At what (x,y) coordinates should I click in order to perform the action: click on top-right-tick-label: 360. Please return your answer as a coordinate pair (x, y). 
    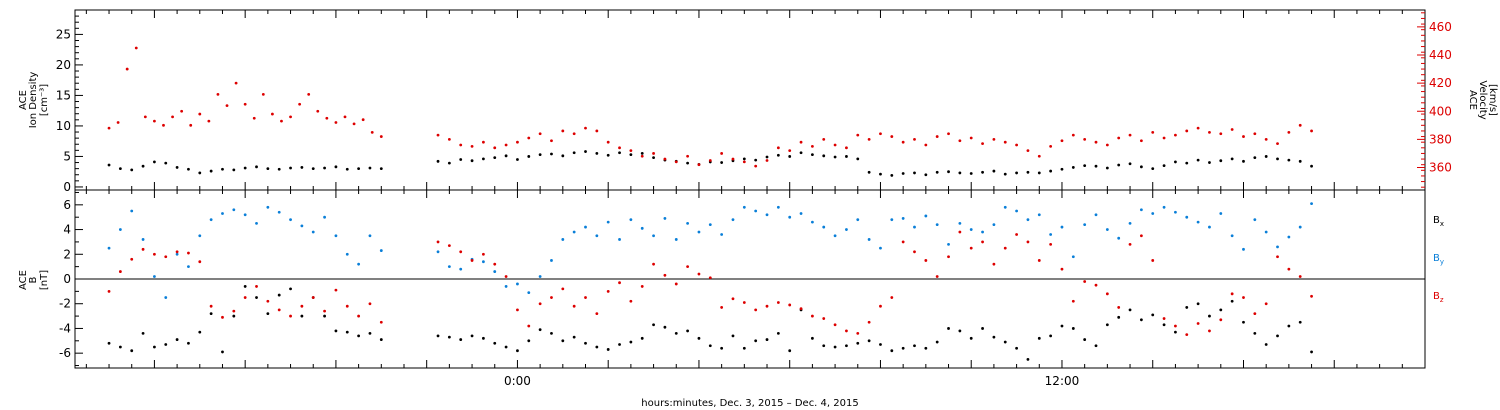
    Looking at the image, I should click on (1440, 168).